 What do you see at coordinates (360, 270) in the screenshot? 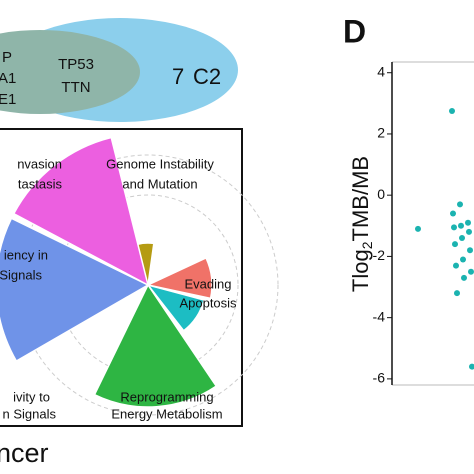
I see `y-axis-label-main: Tlog` at bounding box center [360, 270].